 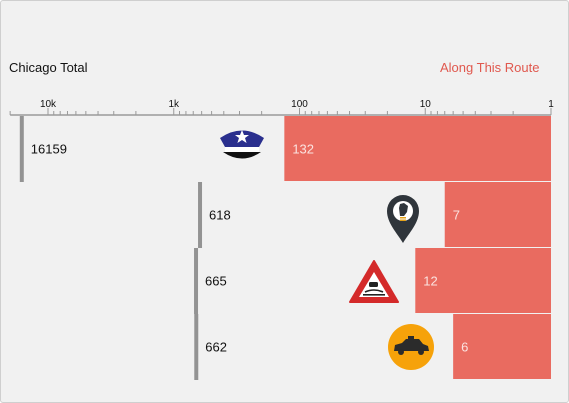 I want to click on road-hazard-sign-icon, so click(x=374, y=281).